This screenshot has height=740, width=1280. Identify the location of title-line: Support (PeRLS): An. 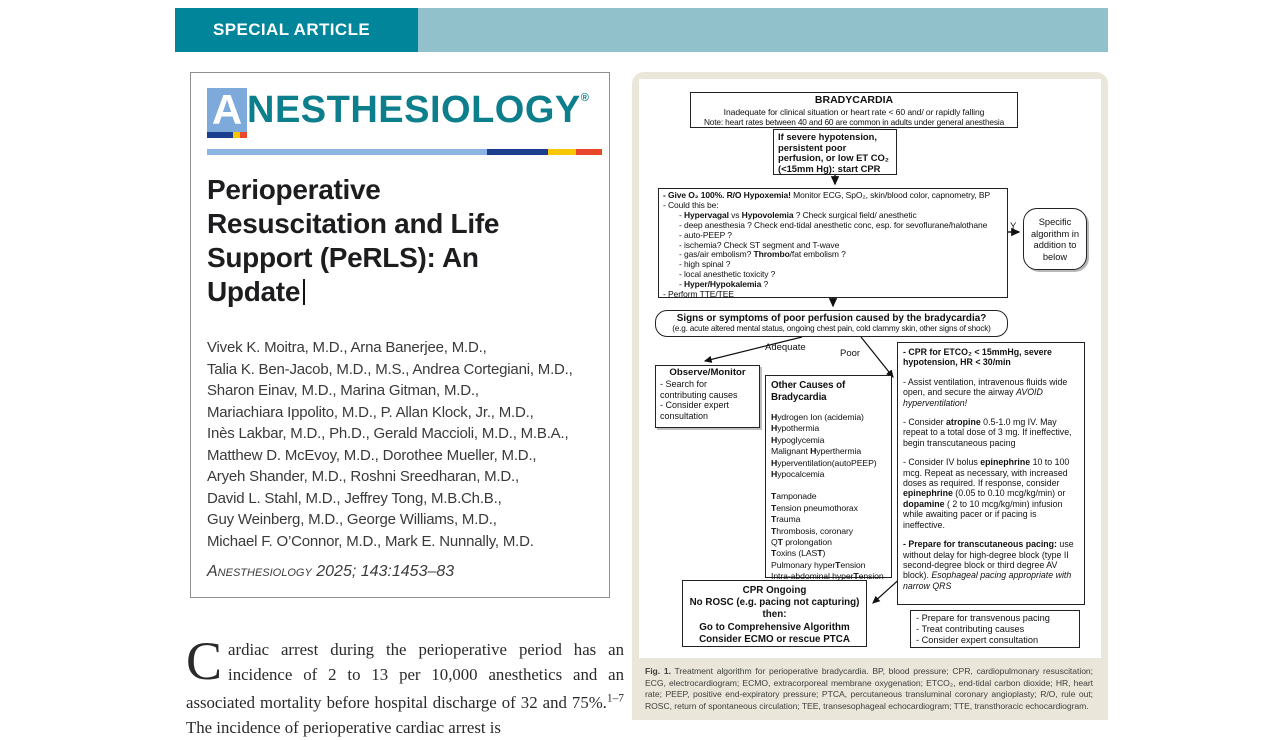
(343, 257).